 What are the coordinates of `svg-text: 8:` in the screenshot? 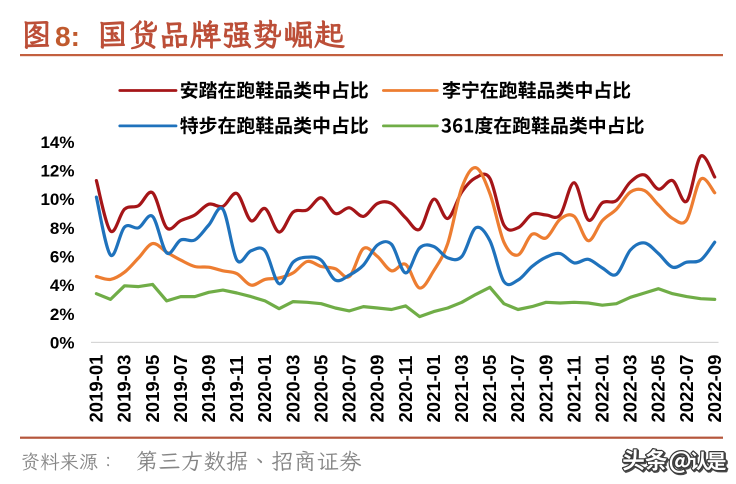 It's located at (67, 36).